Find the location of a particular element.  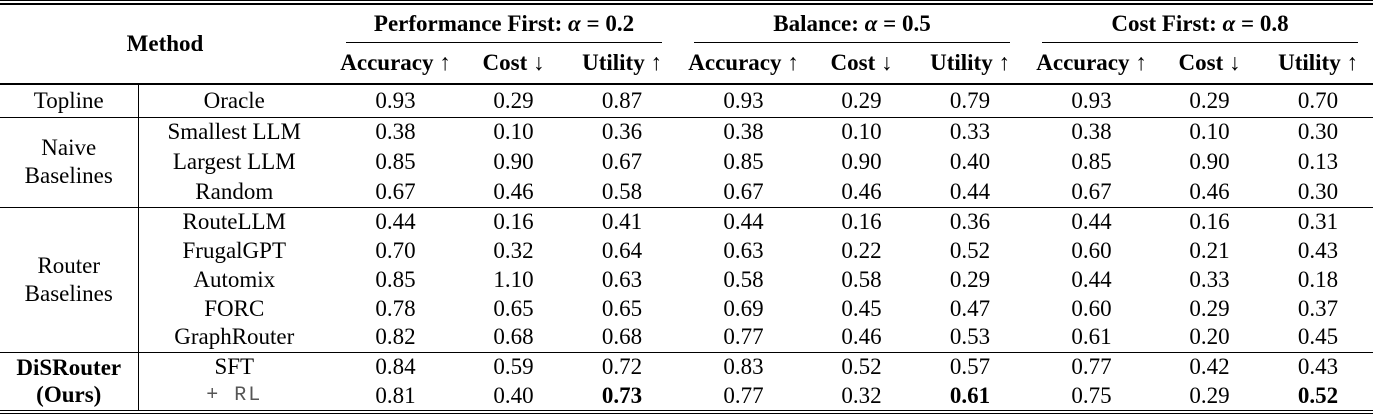

method-name: Automix is located at coordinates (234, 279).